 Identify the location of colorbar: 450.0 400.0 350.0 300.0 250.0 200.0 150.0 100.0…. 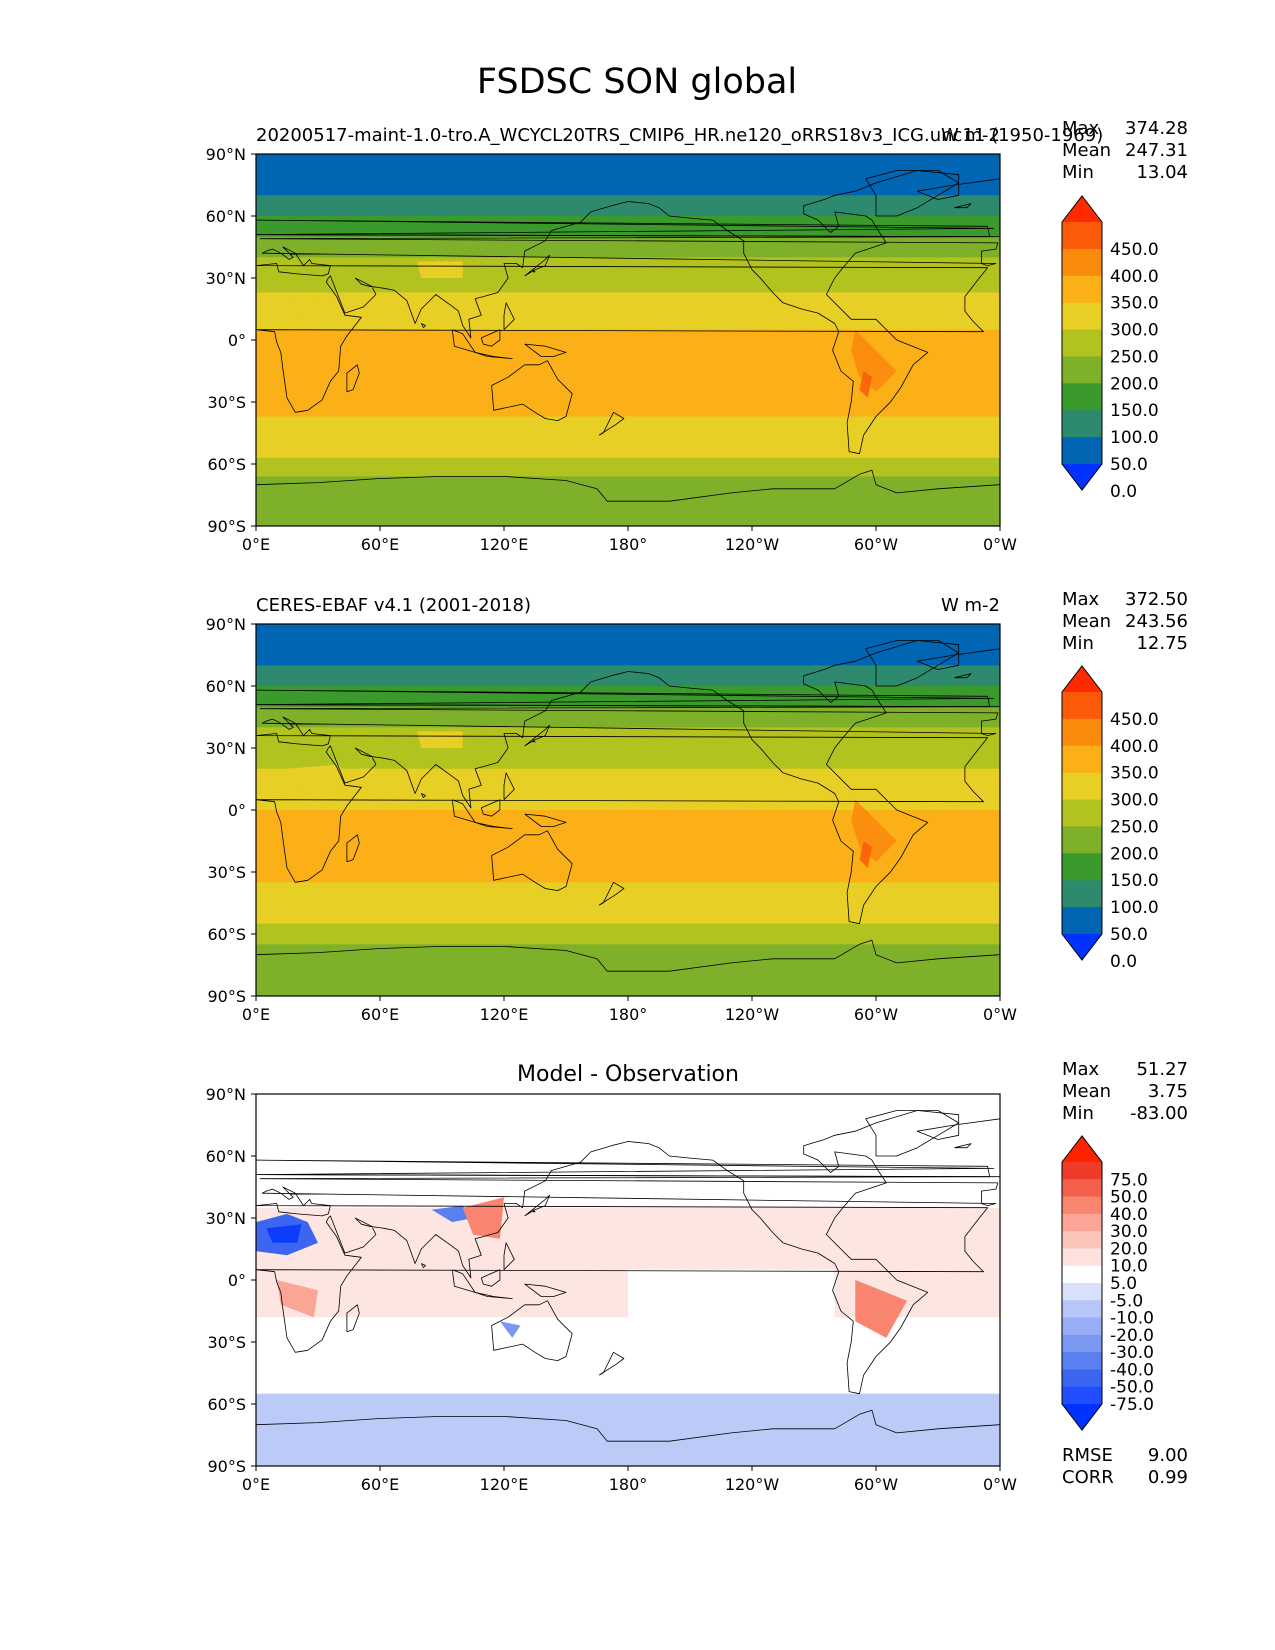
(1110, 818).